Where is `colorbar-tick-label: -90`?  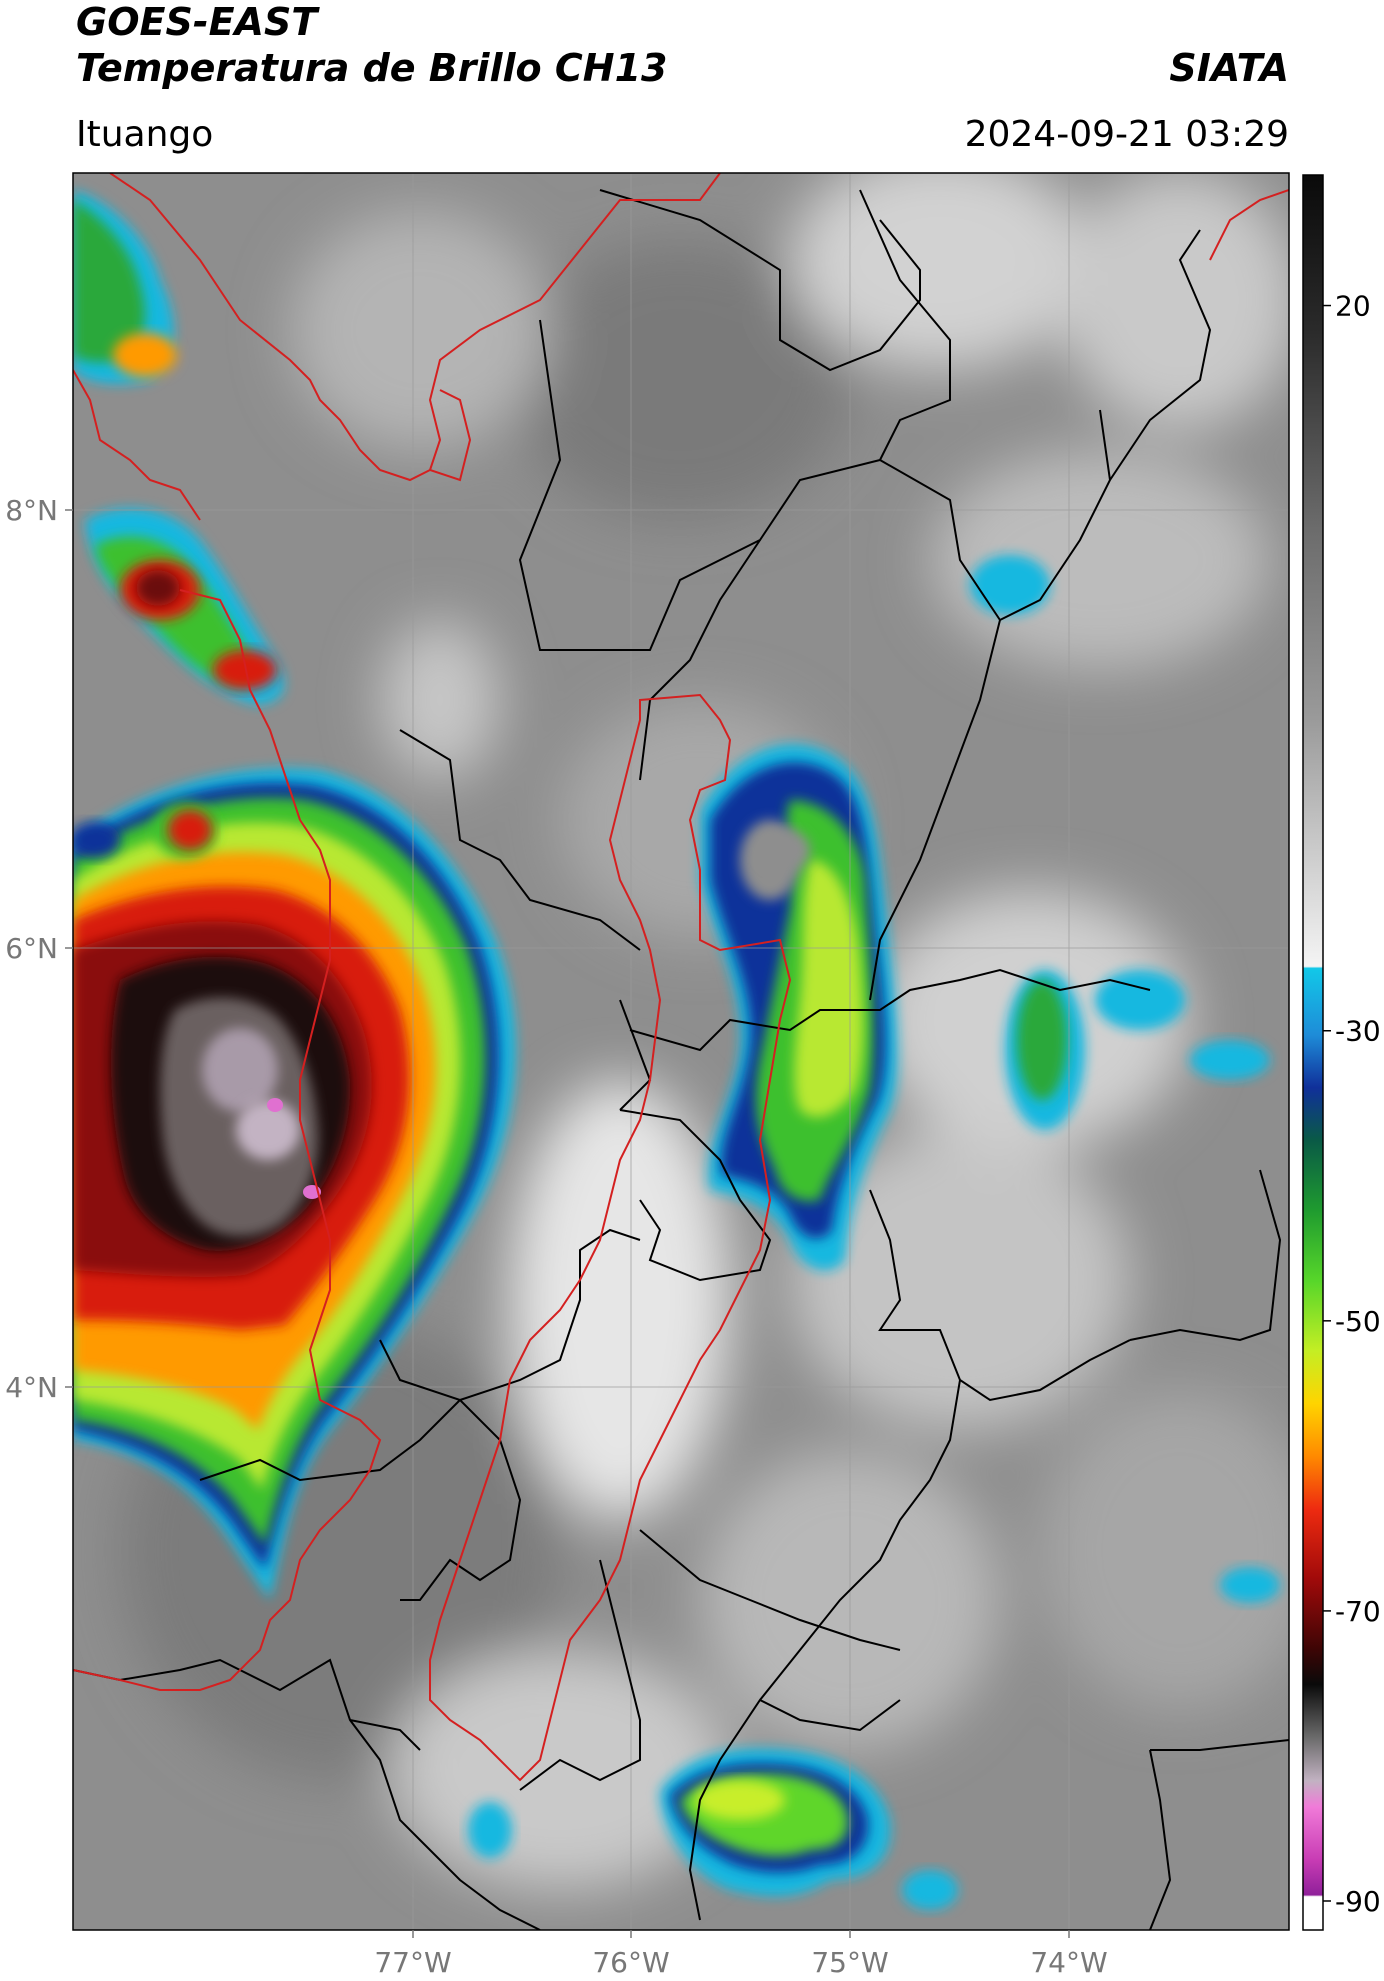 colorbar-tick-label: -90 is located at coordinates (1358, 1901).